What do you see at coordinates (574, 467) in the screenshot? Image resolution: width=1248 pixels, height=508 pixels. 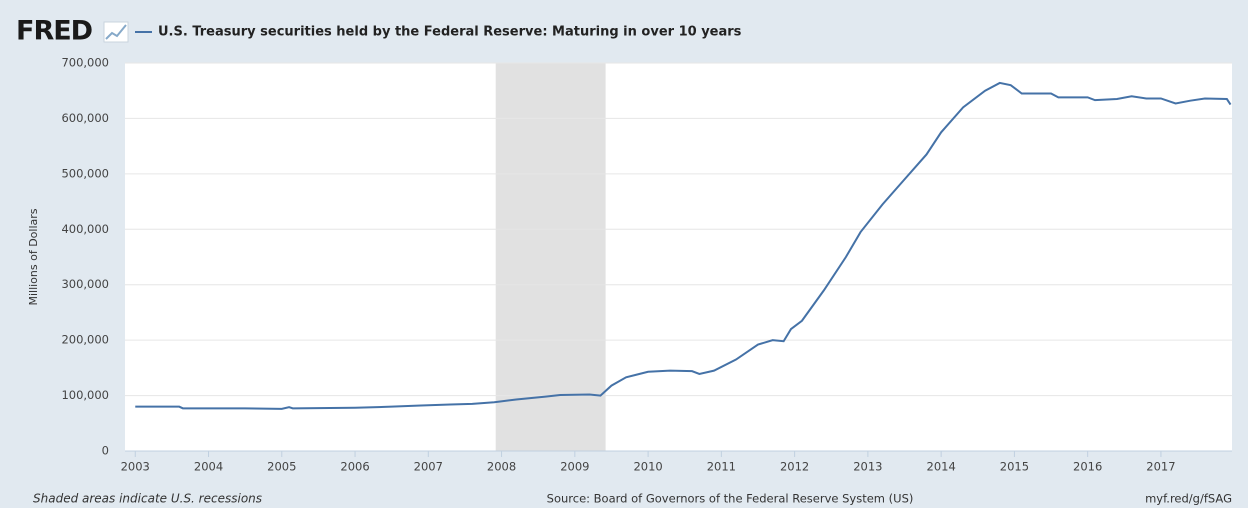 I see `x-tick-label: 2009` at bounding box center [574, 467].